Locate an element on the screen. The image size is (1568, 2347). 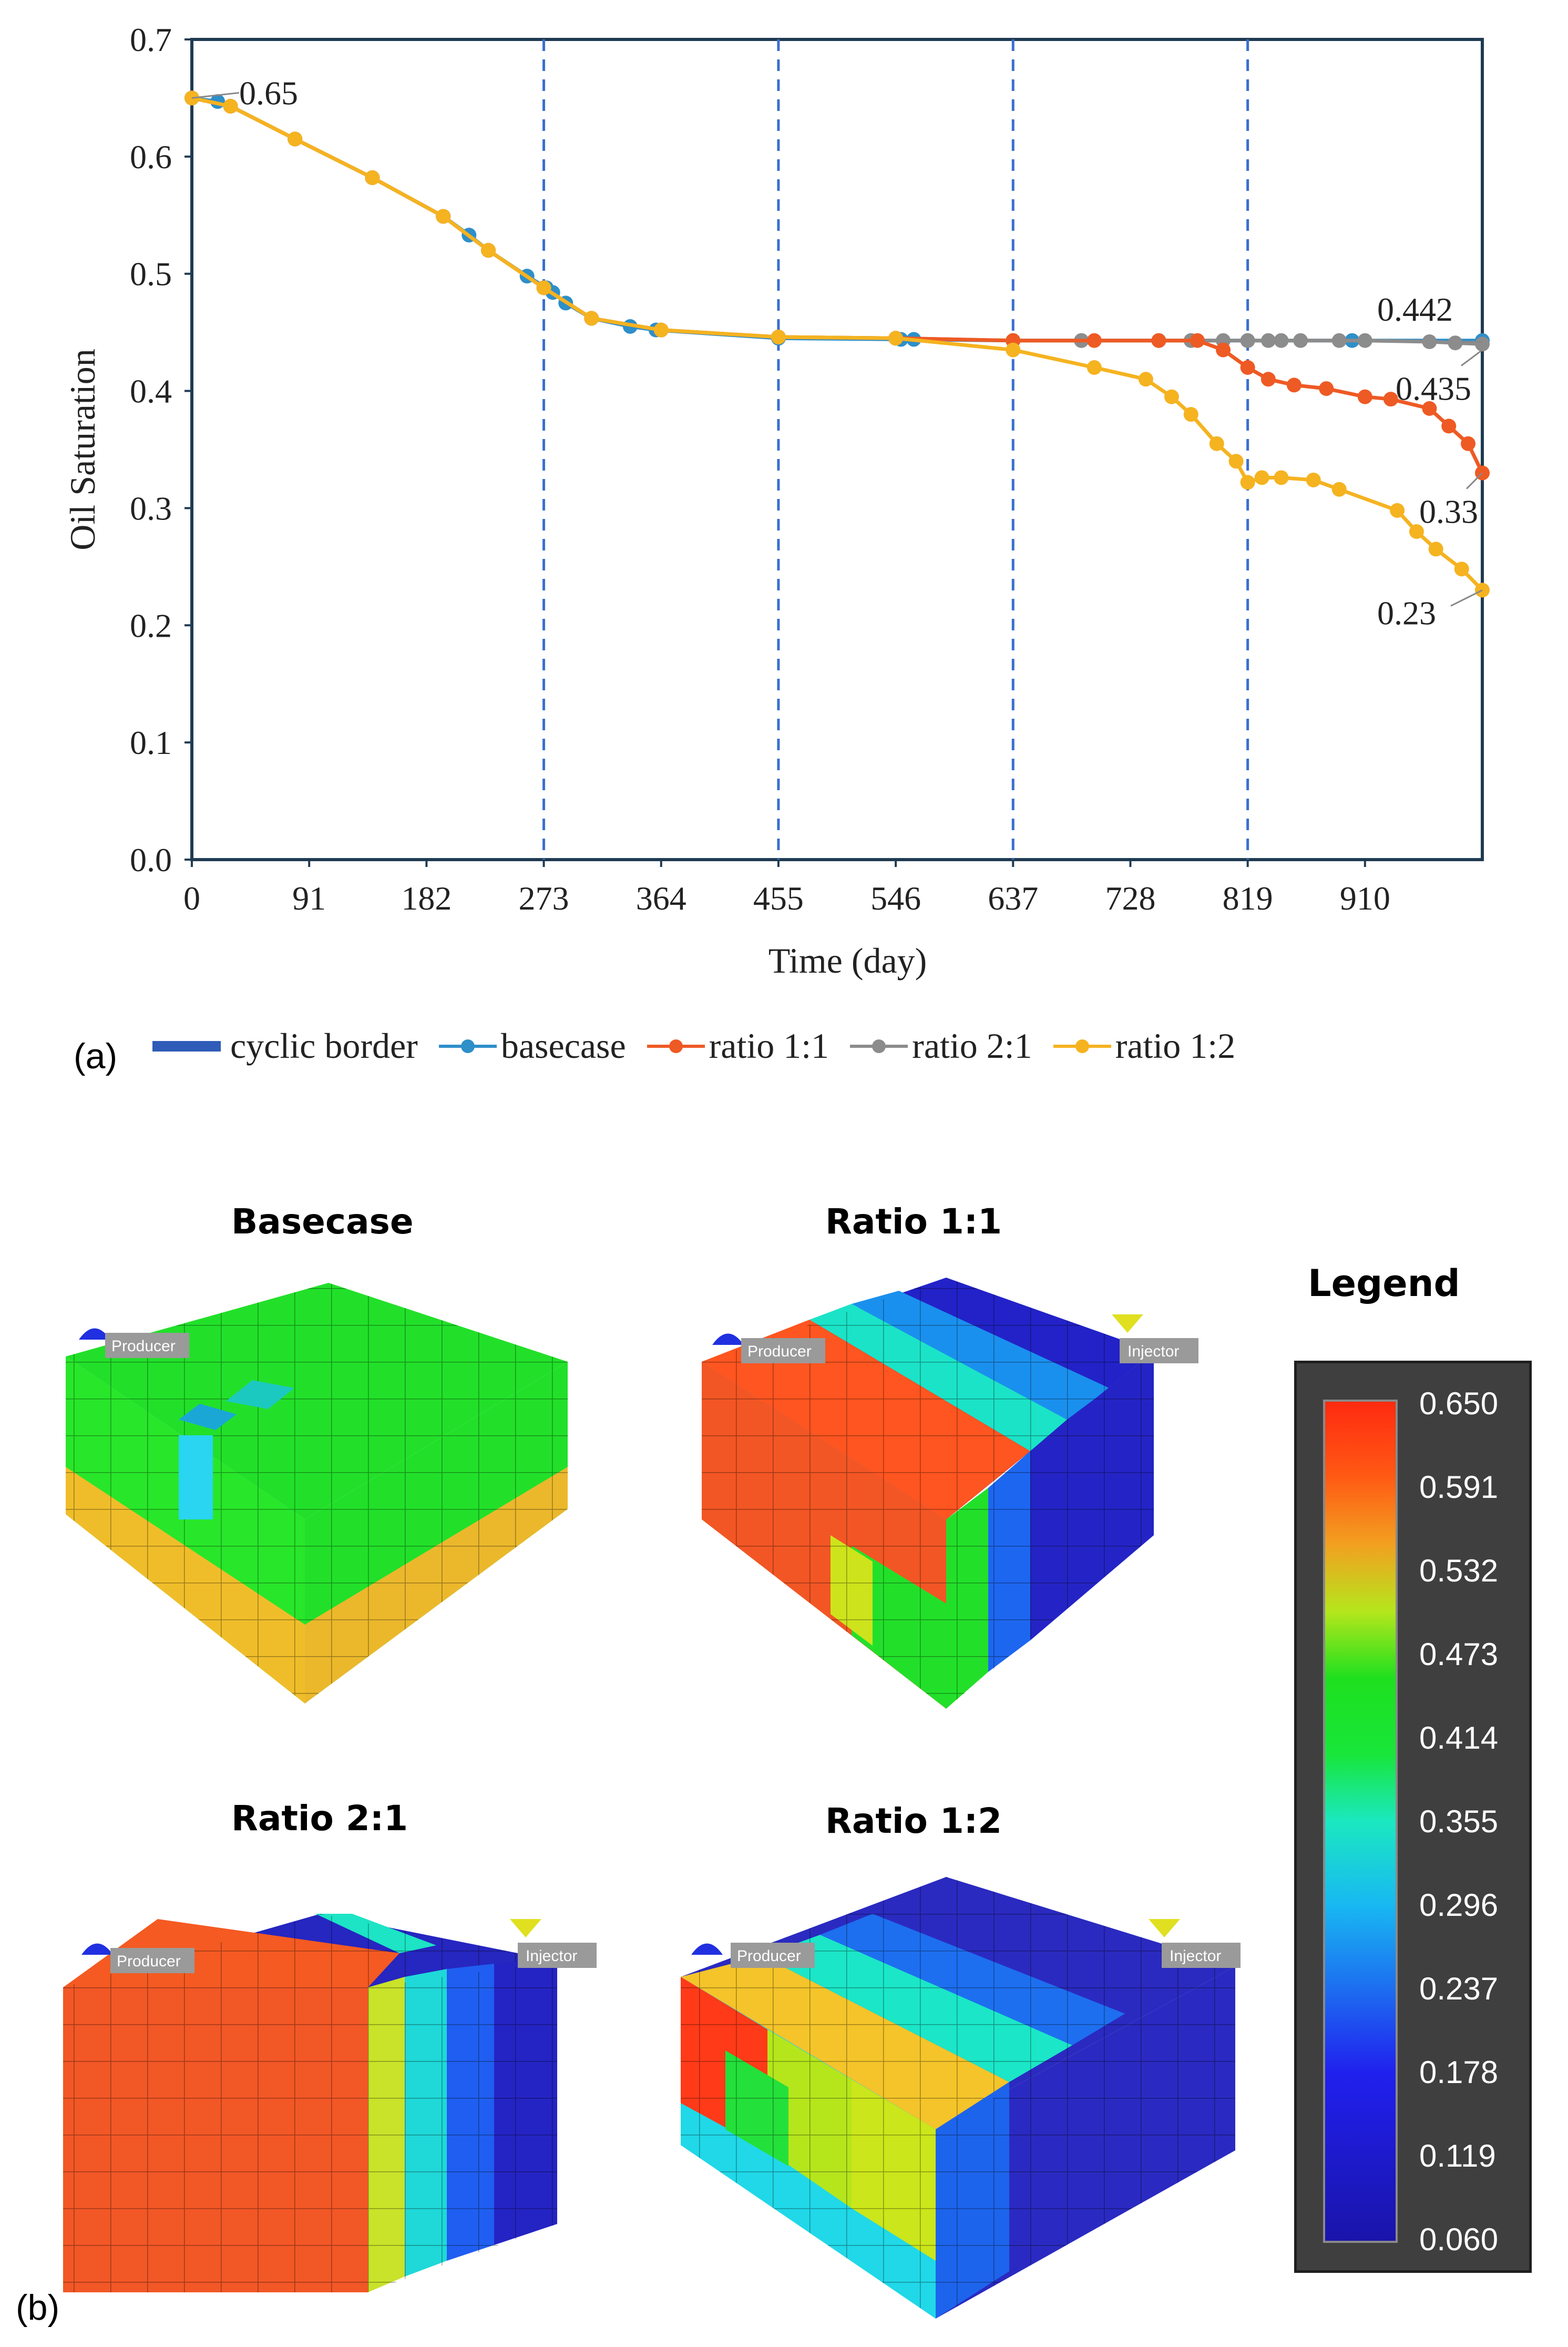
x-tick-label-0: 0 is located at coordinates (191, 898).